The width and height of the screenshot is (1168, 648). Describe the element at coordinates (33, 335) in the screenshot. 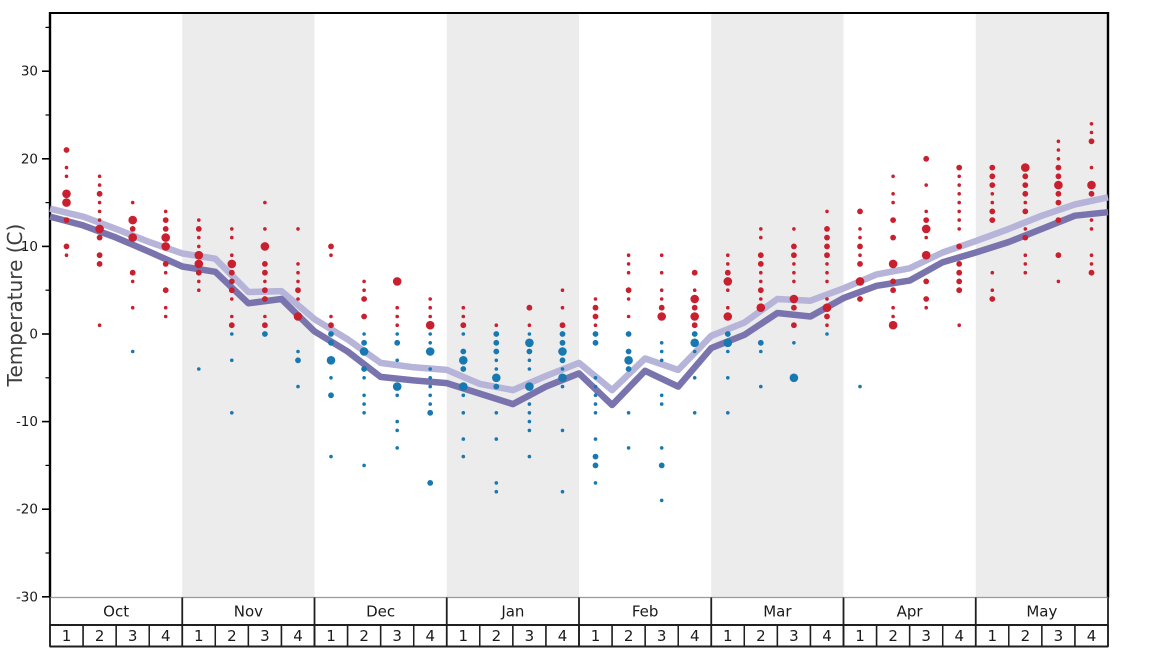

I see `y-tick-label: 0` at that location.